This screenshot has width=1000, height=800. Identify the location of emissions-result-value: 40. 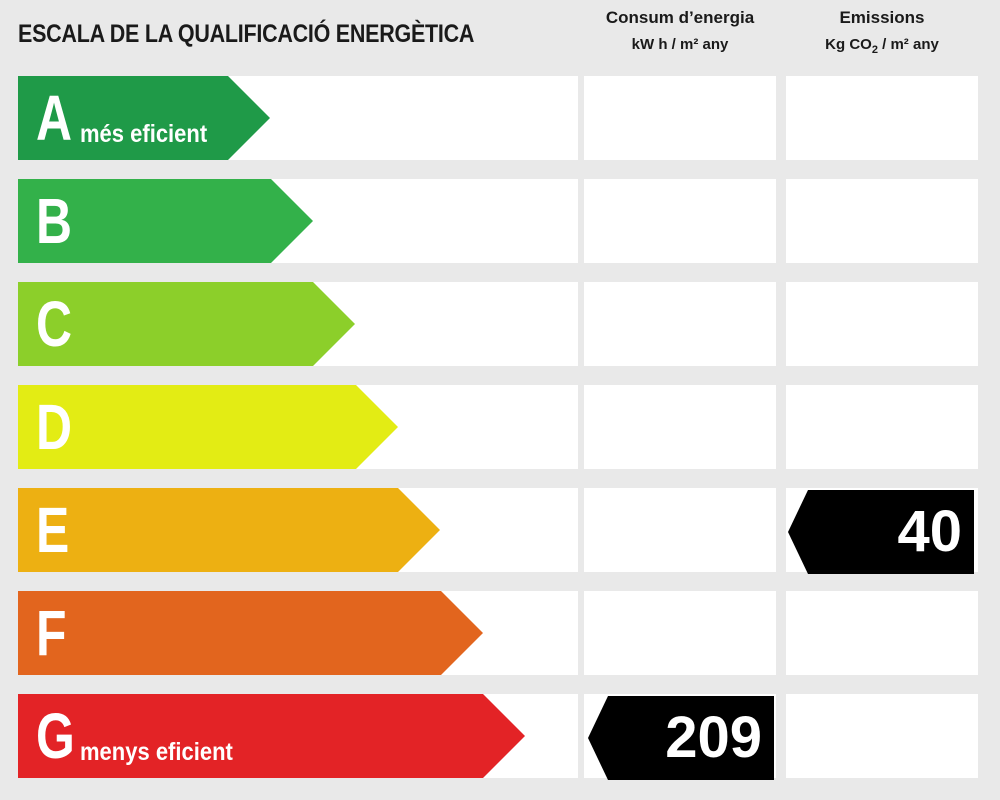
(929, 531).